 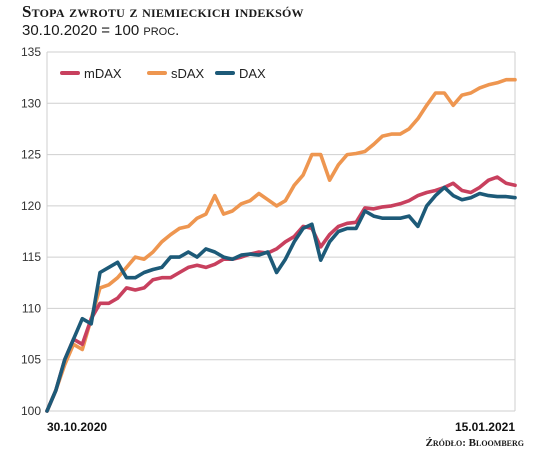 I want to click on x-axis-ticks: 30.10.2020 15.01.2021, so click(x=281, y=427).